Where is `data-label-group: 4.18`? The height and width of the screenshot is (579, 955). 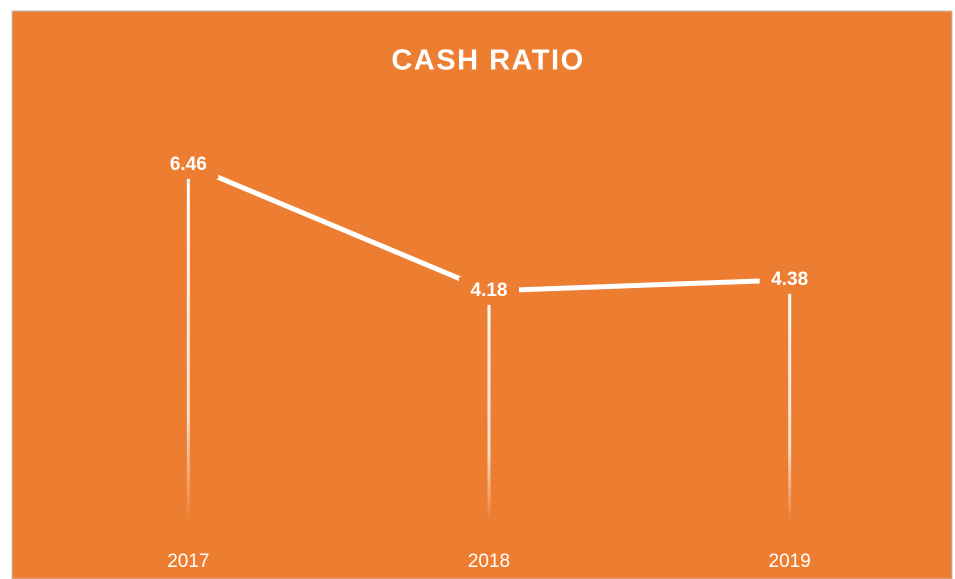
data-label-group: 4.18 is located at coordinates (489, 290).